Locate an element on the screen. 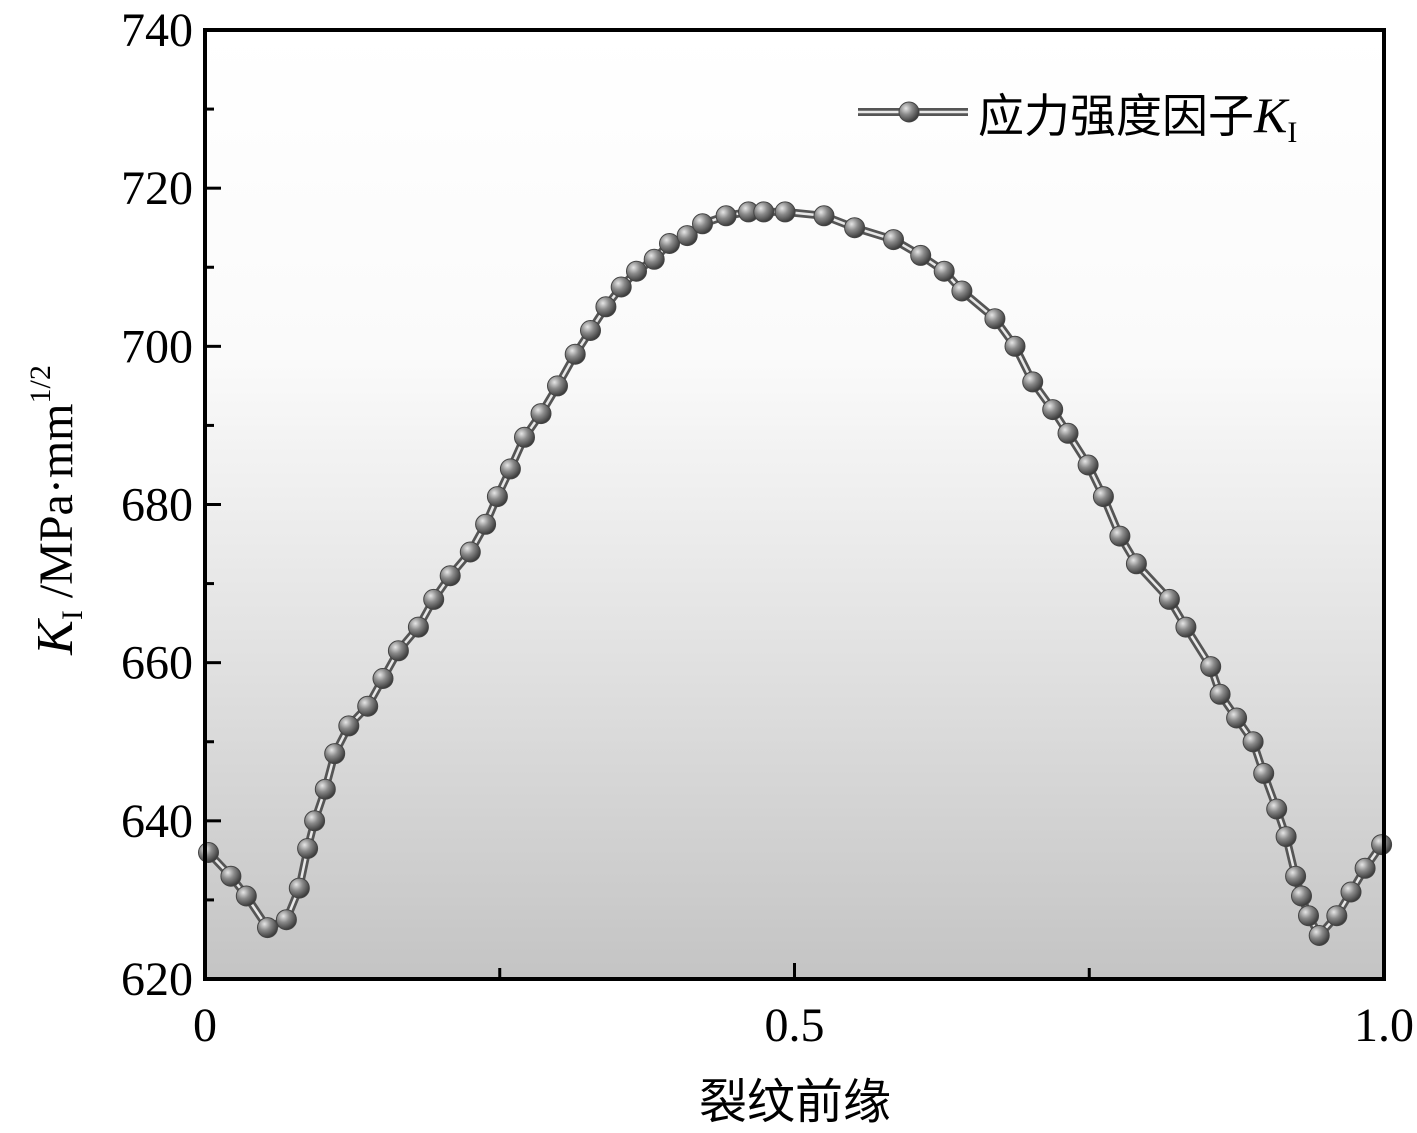  y-axis-unit: /MPa·mm is located at coordinates (56, 506).